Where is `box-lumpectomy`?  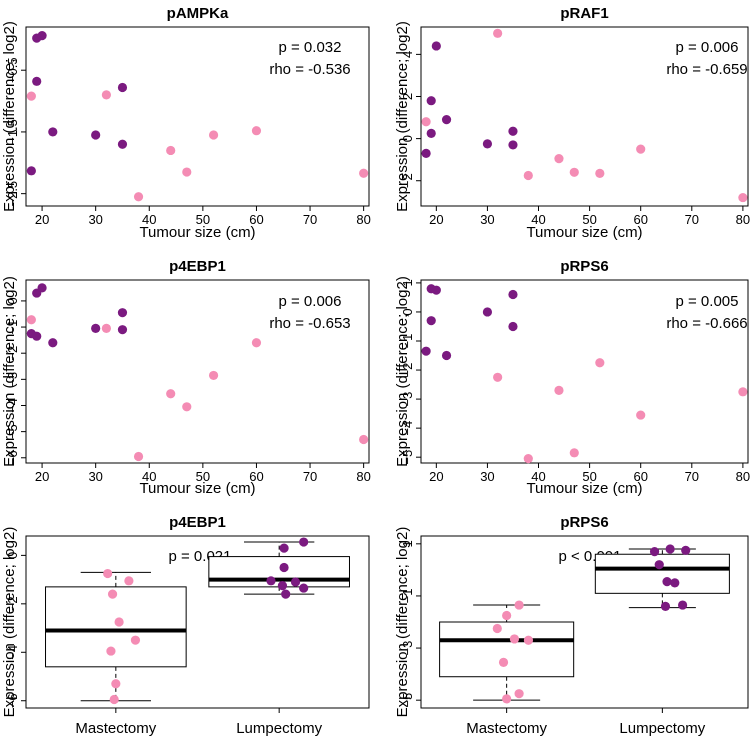 box-lumpectomy is located at coordinates (662, 573).